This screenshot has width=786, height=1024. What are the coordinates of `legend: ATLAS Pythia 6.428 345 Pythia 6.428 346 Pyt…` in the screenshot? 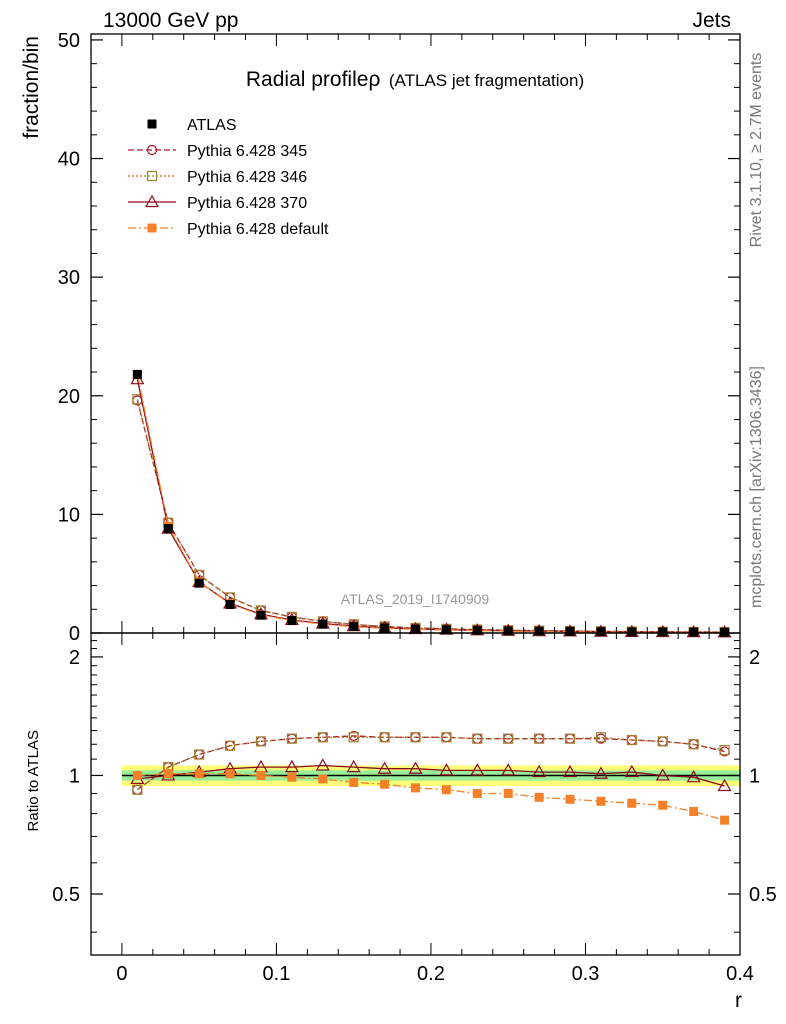 It's located at (228, 177).